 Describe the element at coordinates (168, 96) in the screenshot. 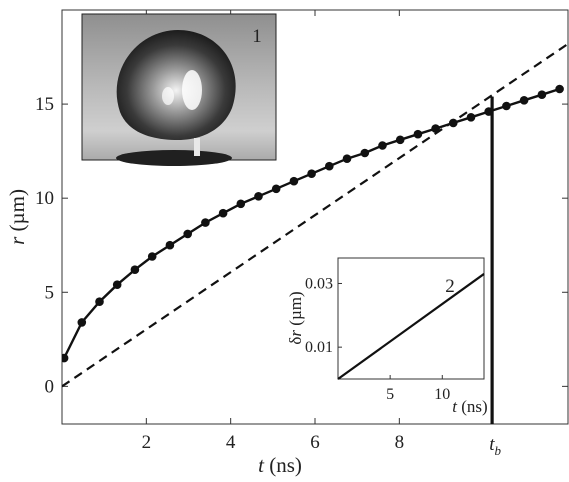

I see `drop-highlight-small` at that location.